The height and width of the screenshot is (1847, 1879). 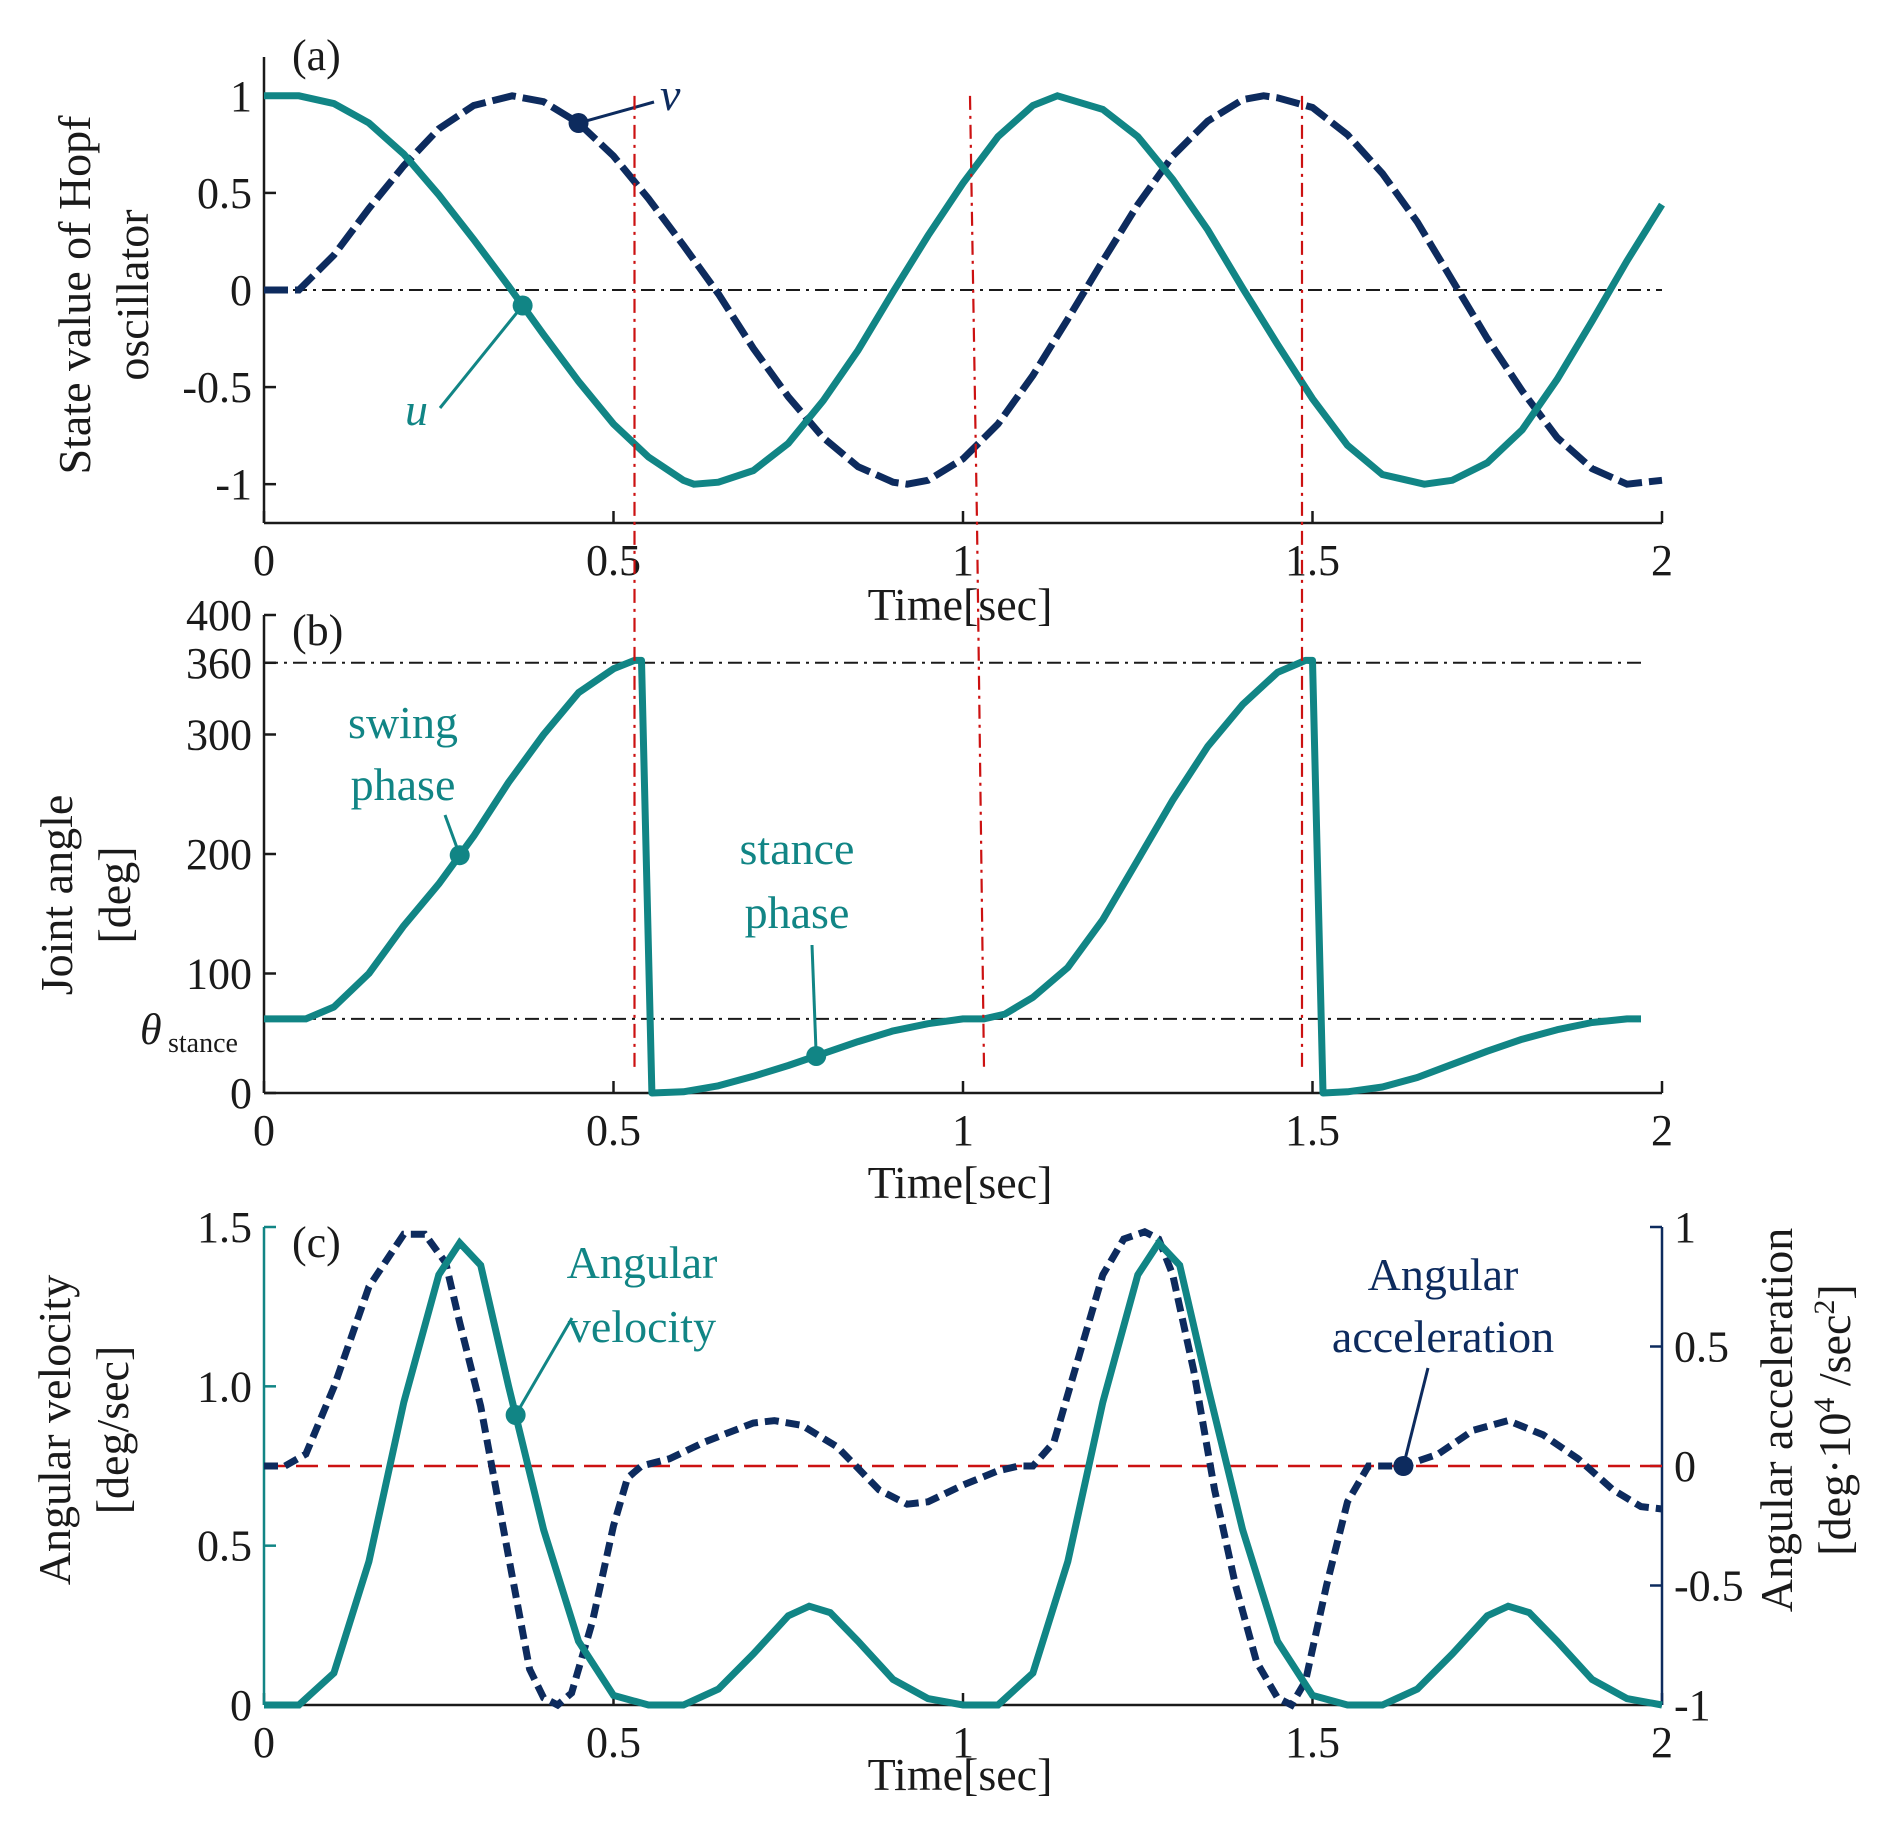 I want to click on y-tick-label: 1.5, so click(x=224, y=1227).